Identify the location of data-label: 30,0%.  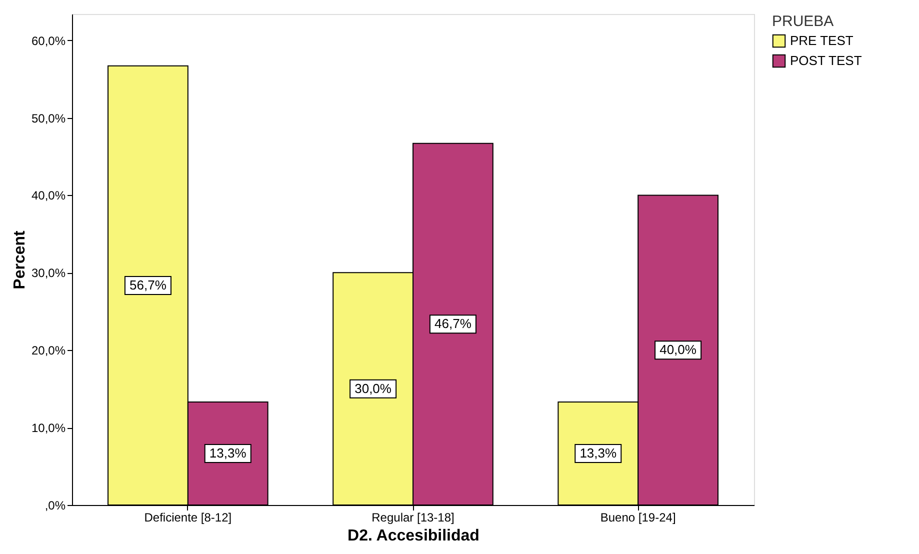
(373, 388).